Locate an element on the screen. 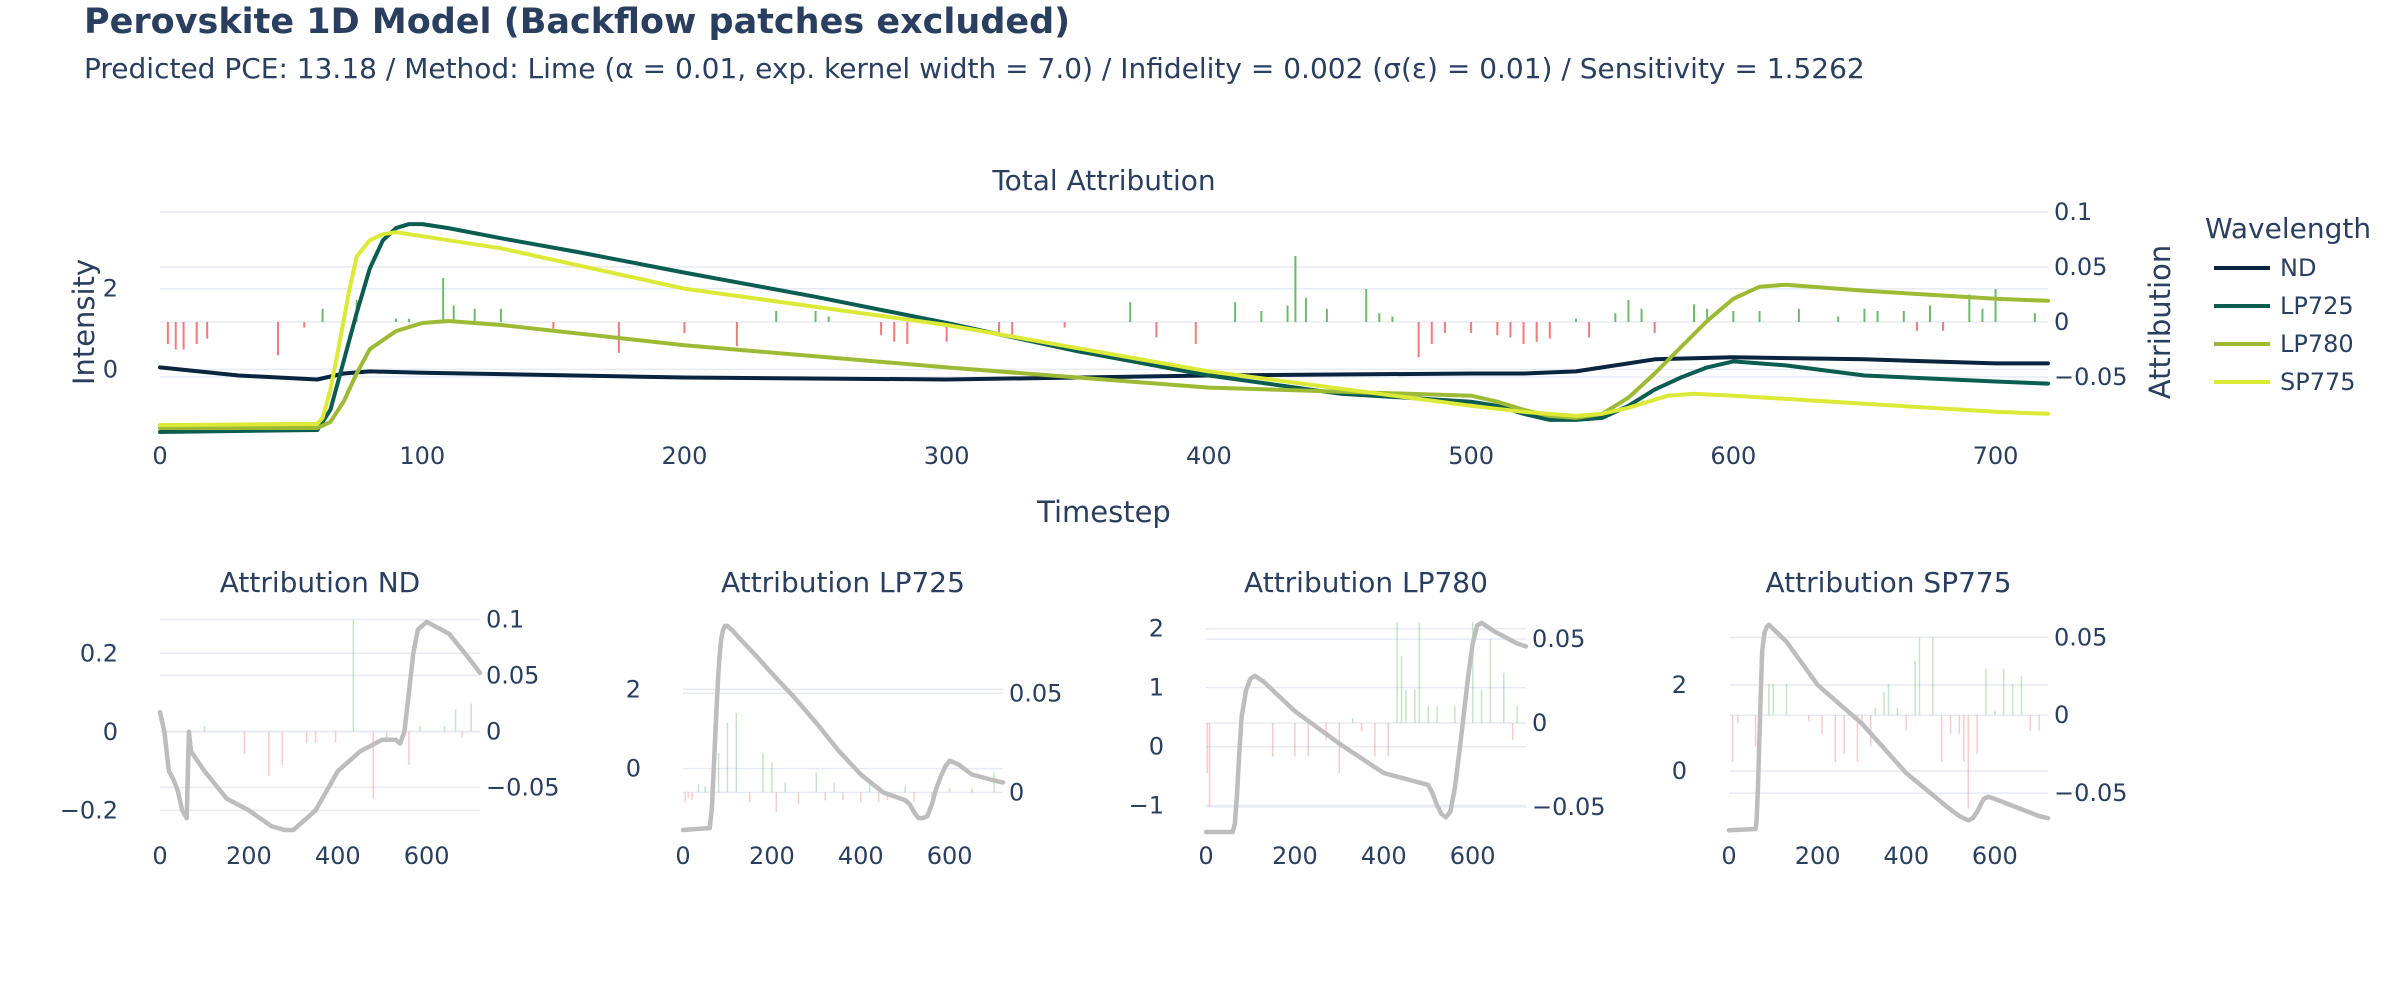 Image resolution: width=2400 pixels, height=1000 pixels. y2-tick-label: 0.1 is located at coordinates (2073, 212).